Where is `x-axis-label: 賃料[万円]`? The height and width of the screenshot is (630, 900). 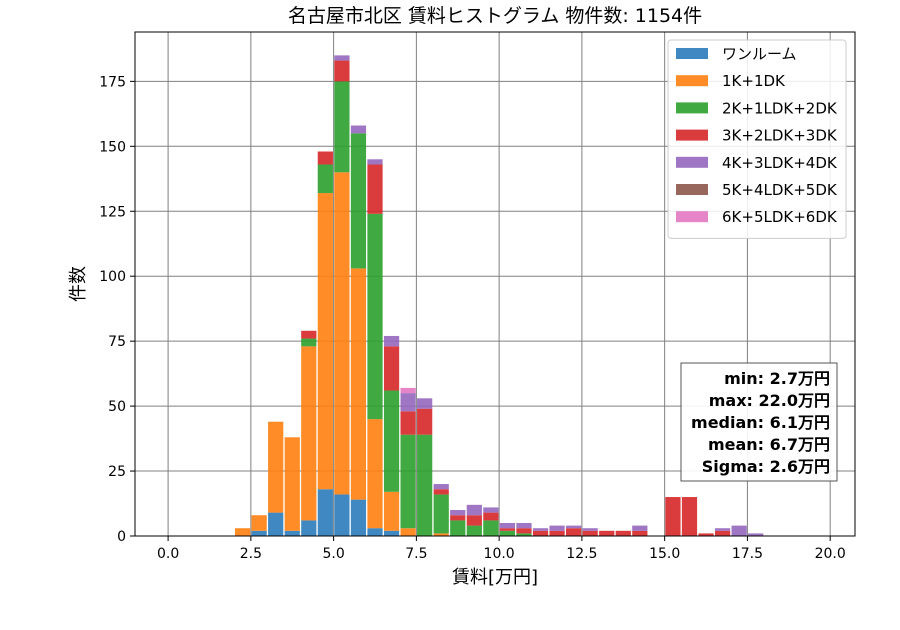 x-axis-label: 賃料[万円] is located at coordinates (495, 577).